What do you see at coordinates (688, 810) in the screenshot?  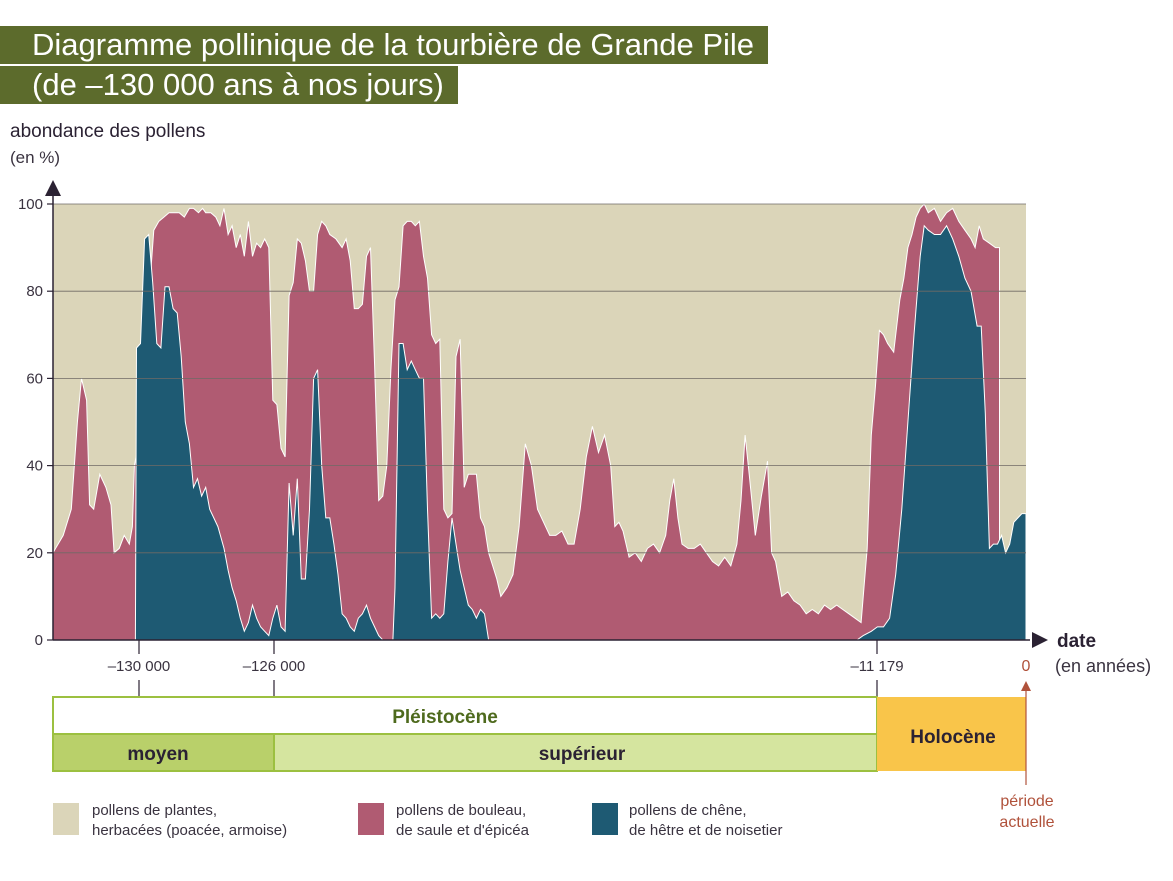 I see `legend-oak-line1: pollens de chêne,` at bounding box center [688, 810].